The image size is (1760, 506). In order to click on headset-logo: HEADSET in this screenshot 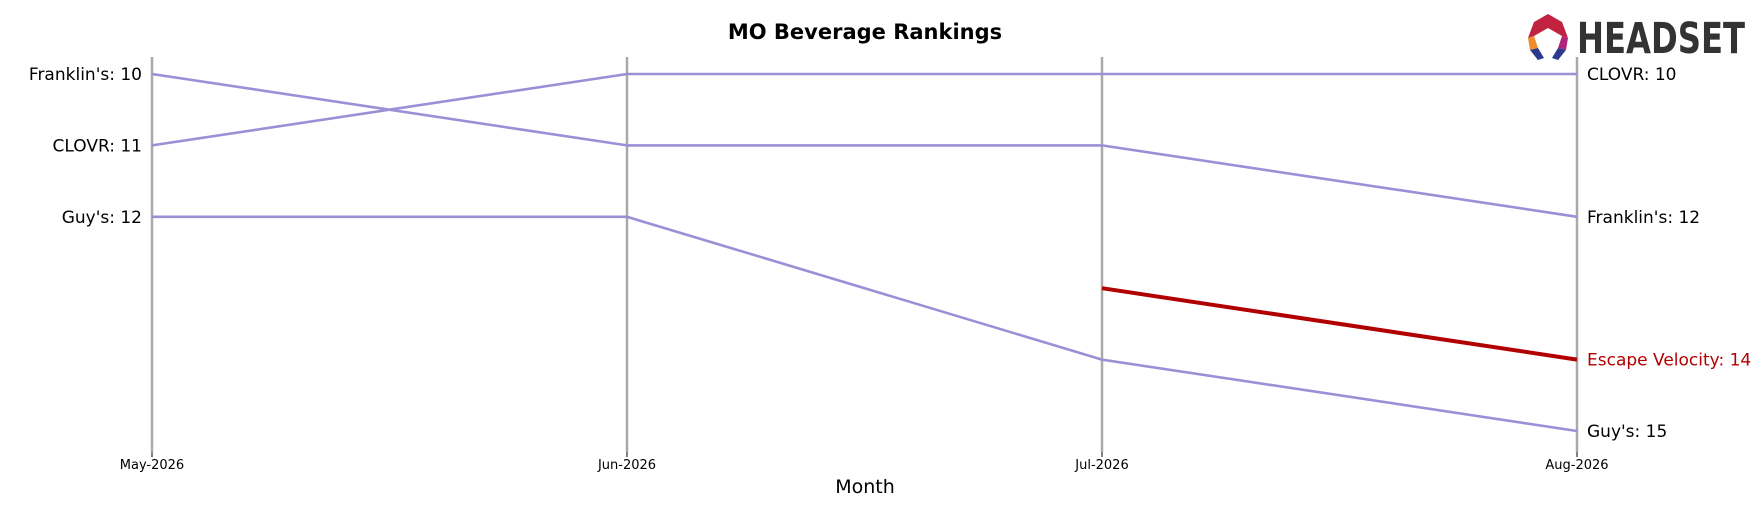, I will do `click(1636, 39)`.